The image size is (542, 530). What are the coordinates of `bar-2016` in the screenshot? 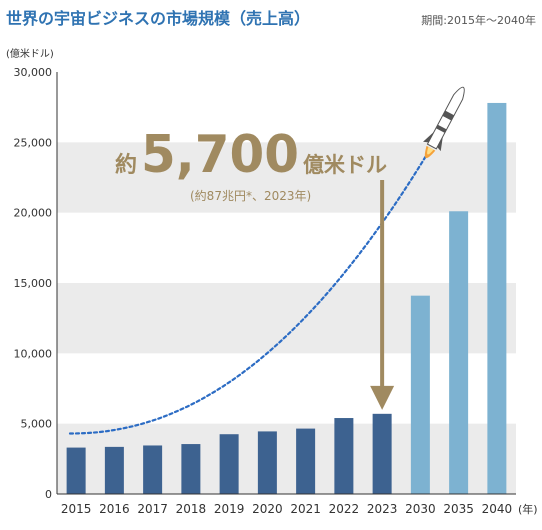 It's located at (114, 470).